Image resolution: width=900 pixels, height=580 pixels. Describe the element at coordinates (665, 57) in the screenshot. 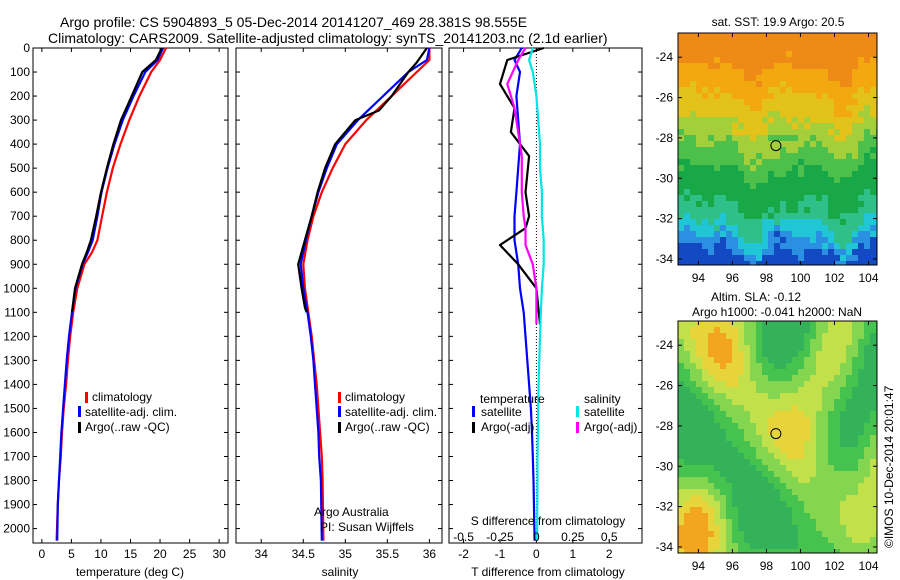

I see `lat-tick-label: -24` at that location.